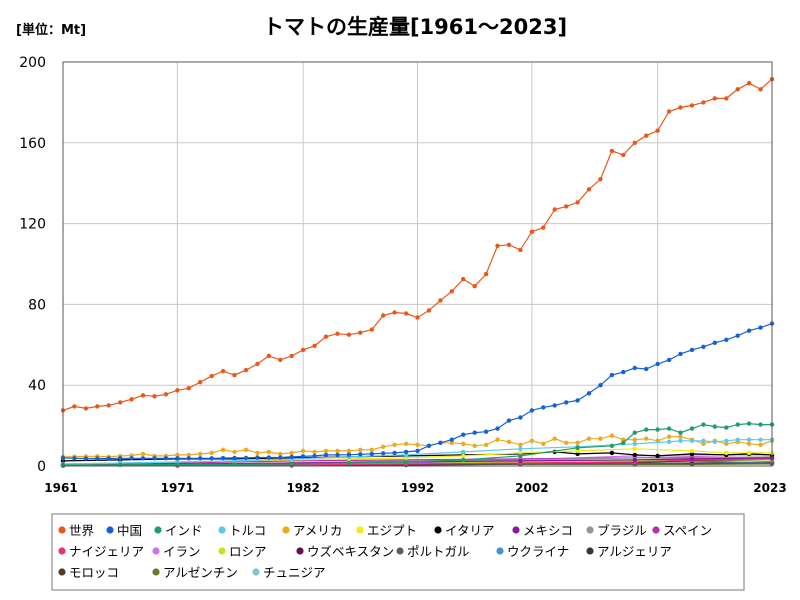  What do you see at coordinates (32, 63) in the screenshot?
I see `y-tick-label: 200` at bounding box center [32, 63].